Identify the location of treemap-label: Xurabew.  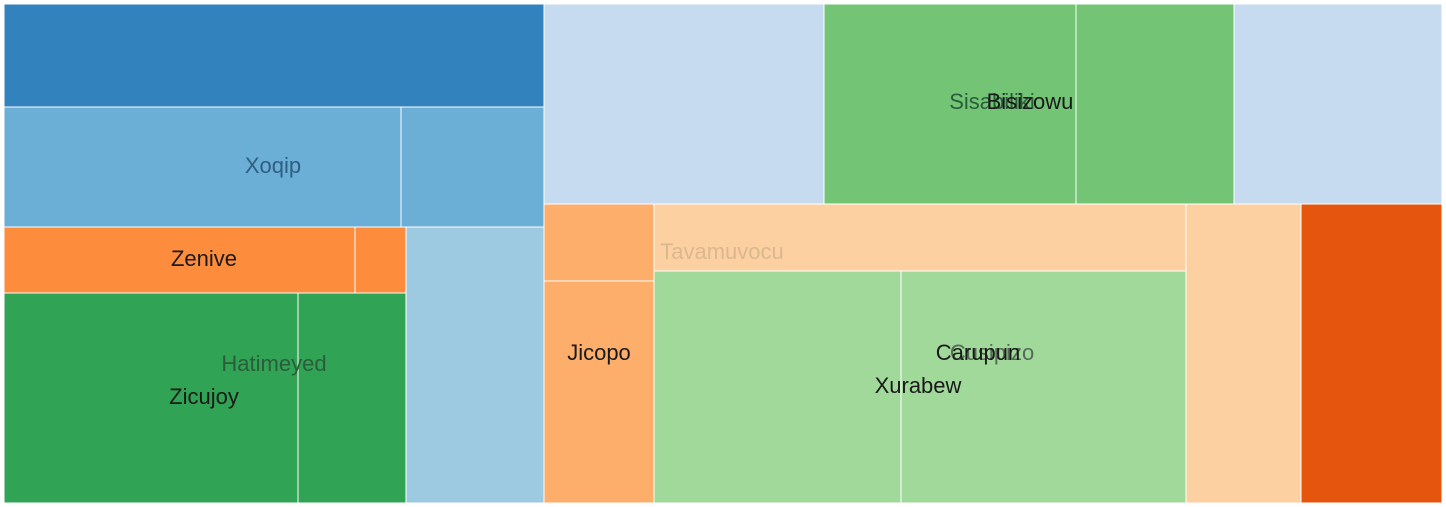
(918, 385).